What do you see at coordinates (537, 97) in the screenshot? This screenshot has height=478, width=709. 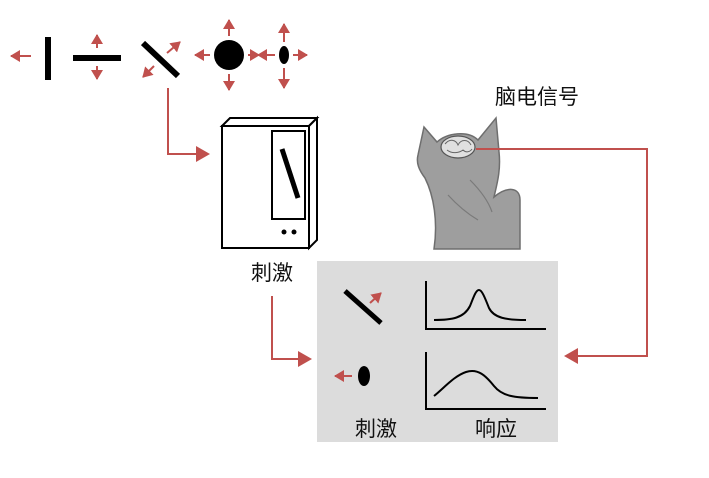 I see `brain-signal-label: 脑电信号` at bounding box center [537, 97].